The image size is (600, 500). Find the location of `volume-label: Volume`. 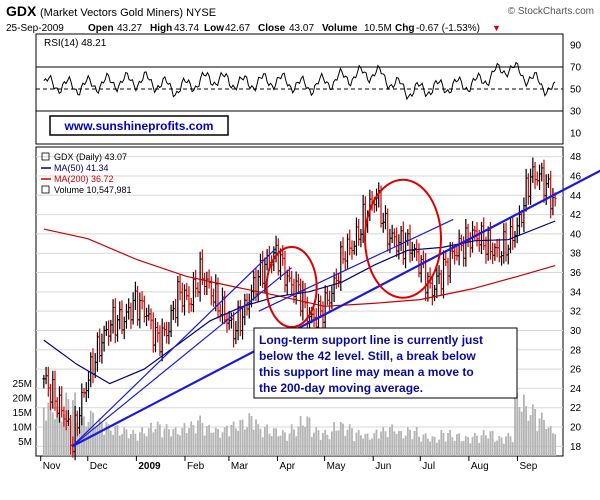

volume-label: Volume is located at coordinates (340, 28).